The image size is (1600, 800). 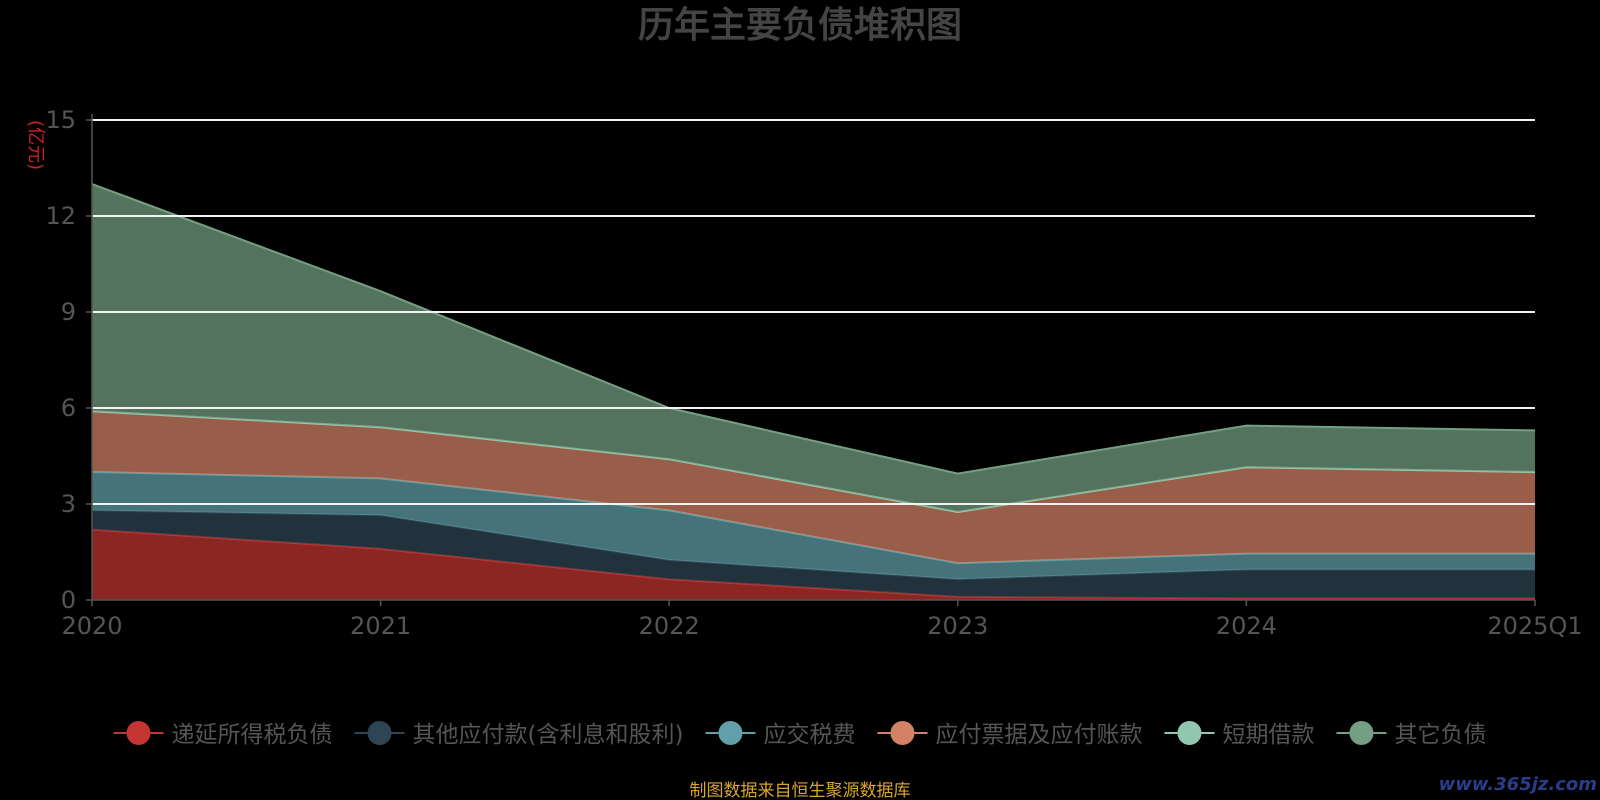 I want to click on x-tick-label: 2023, so click(x=957, y=626).